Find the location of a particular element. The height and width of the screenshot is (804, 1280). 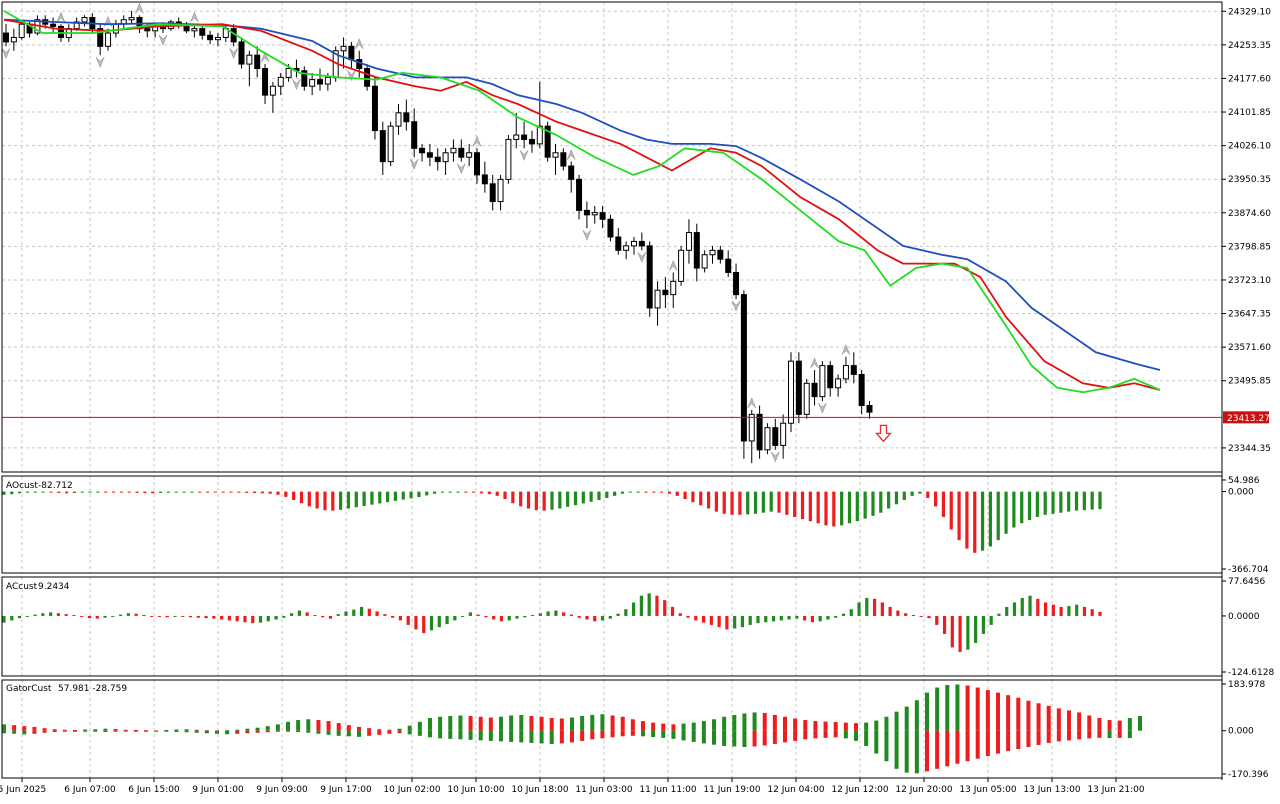

gator-value: 57.981 -28.759 is located at coordinates (92, 689).